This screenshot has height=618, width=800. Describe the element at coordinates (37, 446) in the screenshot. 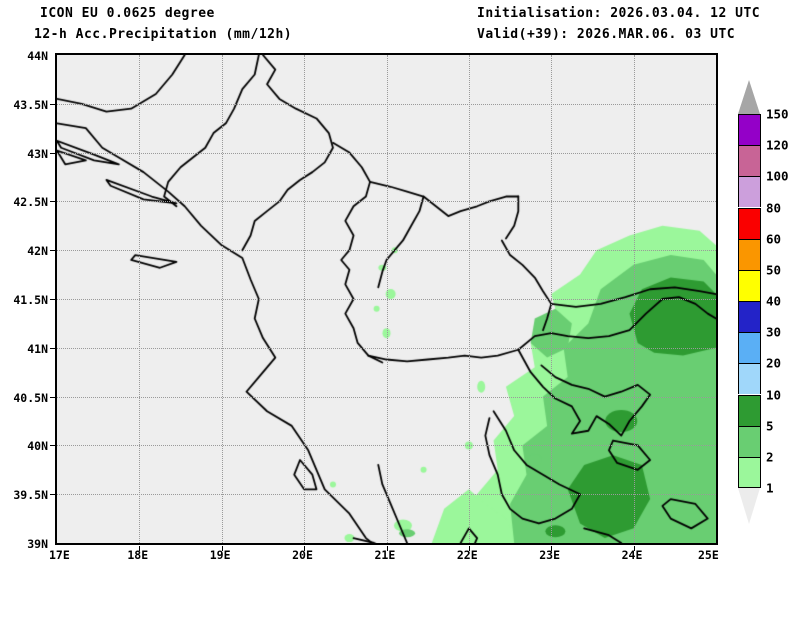

I see `latitude-tick-label: 40N` at that location.